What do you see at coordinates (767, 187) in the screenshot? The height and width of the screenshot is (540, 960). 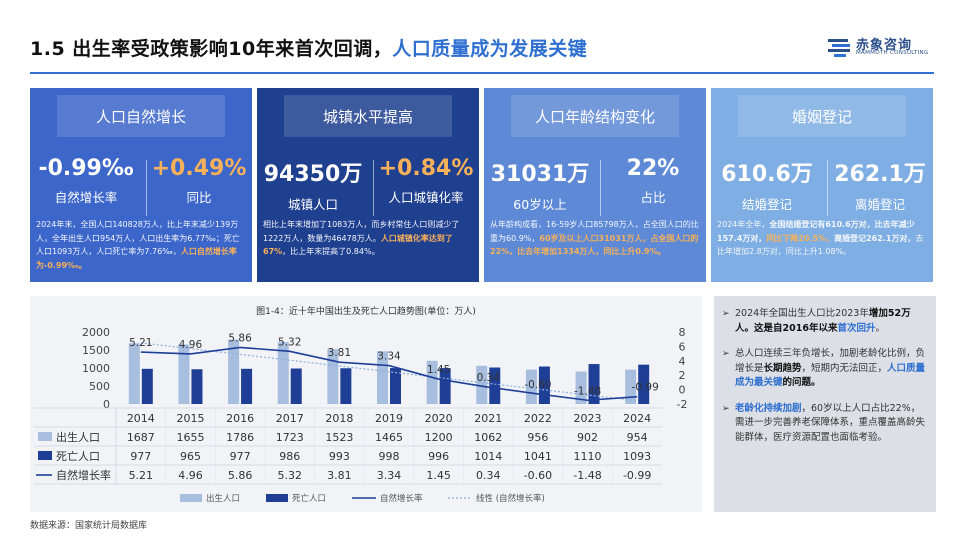 I see `stat-marriage: 610.6万 结婚登记` at bounding box center [767, 187].